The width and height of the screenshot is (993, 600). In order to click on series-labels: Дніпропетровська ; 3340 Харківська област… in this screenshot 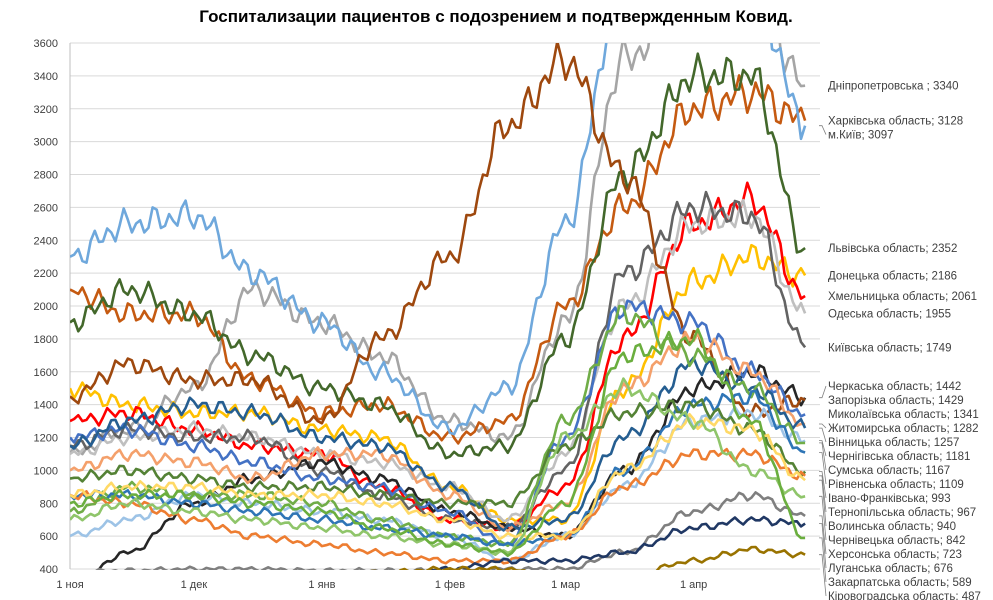, I will do `click(904, 340)`.